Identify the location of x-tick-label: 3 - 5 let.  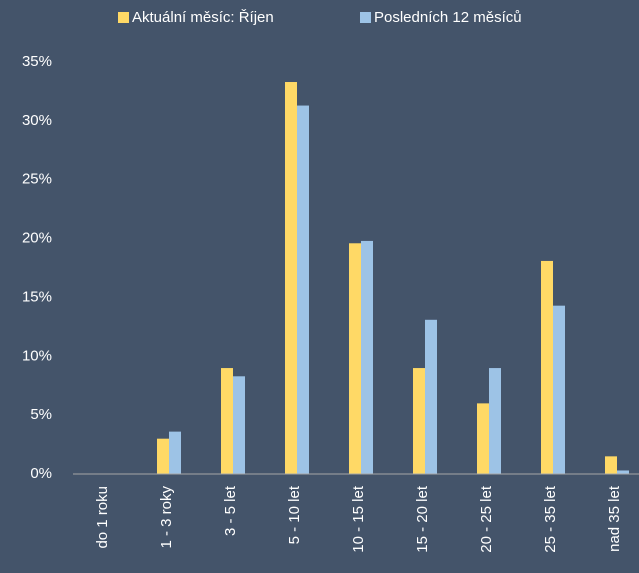
(230, 510).